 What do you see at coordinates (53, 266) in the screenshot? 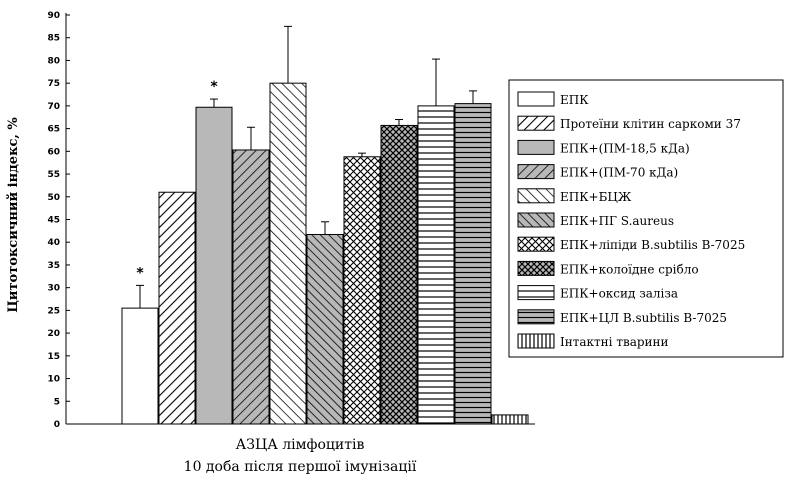
I see `y-tick-label: 35` at bounding box center [53, 266].